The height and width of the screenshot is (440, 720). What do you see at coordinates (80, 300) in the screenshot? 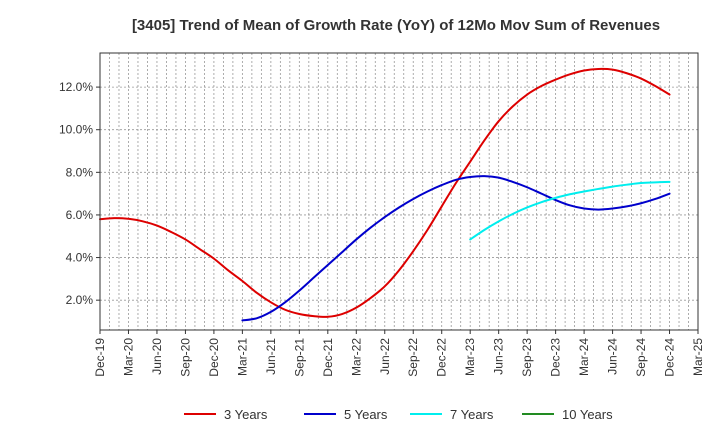
I see `y-tick-label: 2.0%` at bounding box center [80, 300].